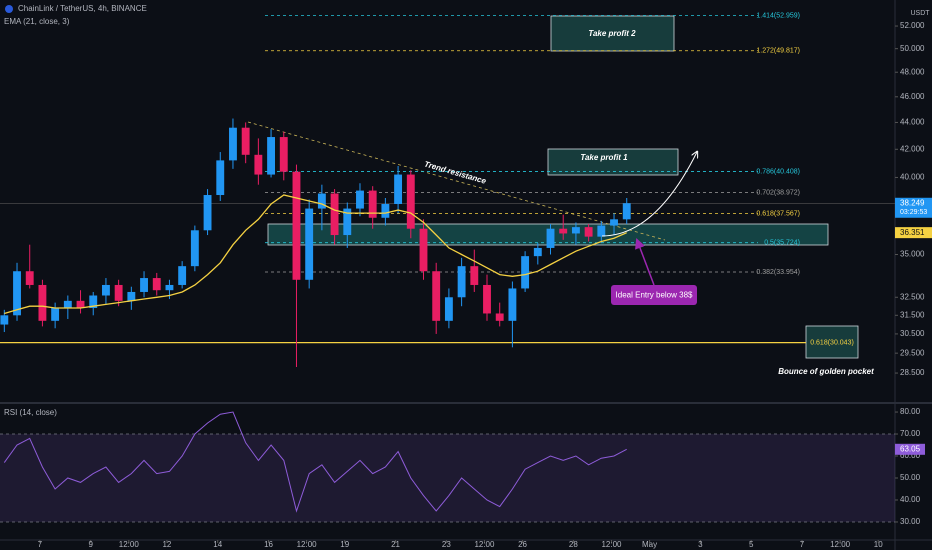 Image resolution: width=932 pixels, height=550 pixels. What do you see at coordinates (912, 372) in the screenshot?
I see `y-tick-label: 28.500` at bounding box center [912, 372].